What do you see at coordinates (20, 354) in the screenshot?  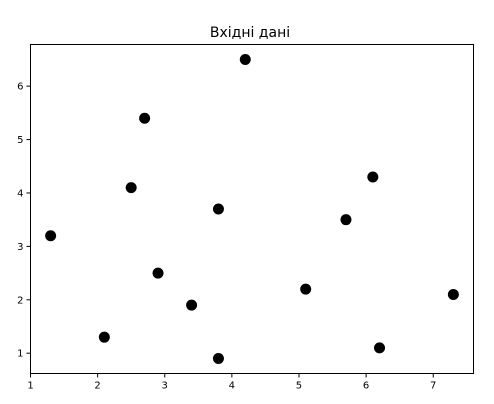 I see `y-tick-label: 1` at bounding box center [20, 354].